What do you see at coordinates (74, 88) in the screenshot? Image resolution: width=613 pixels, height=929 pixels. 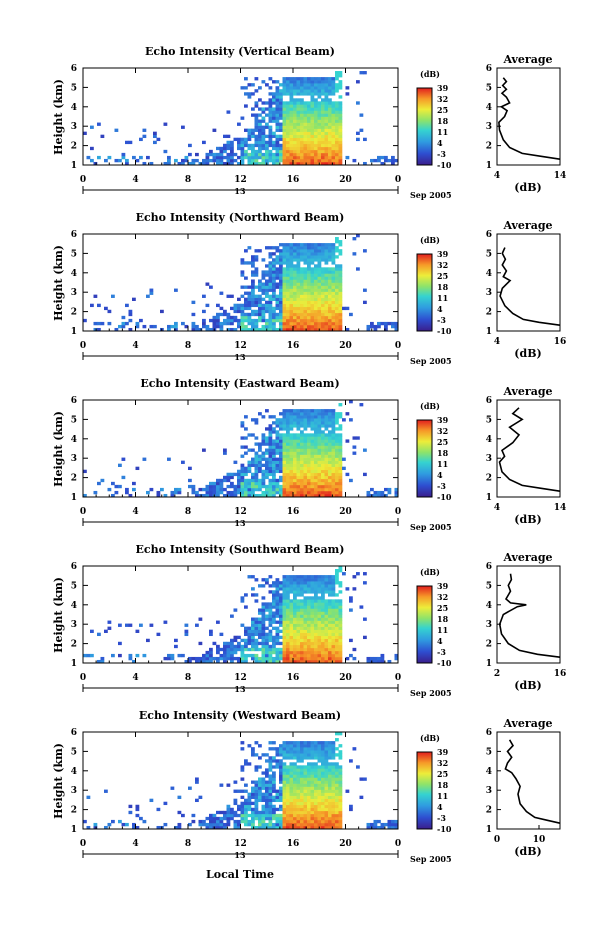 I see `y-tick-label: 5` at bounding box center [74, 88].